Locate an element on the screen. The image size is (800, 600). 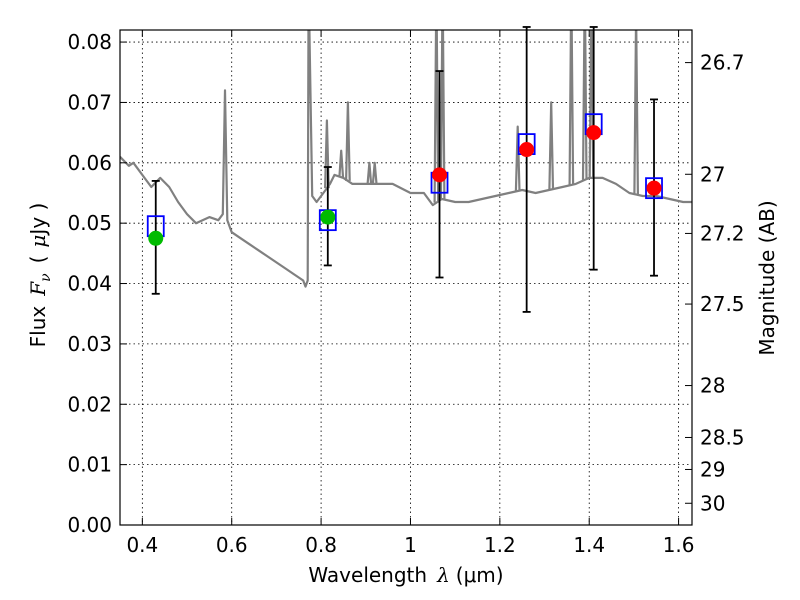
x-tick-label: 1.6 is located at coordinates (679, 545).